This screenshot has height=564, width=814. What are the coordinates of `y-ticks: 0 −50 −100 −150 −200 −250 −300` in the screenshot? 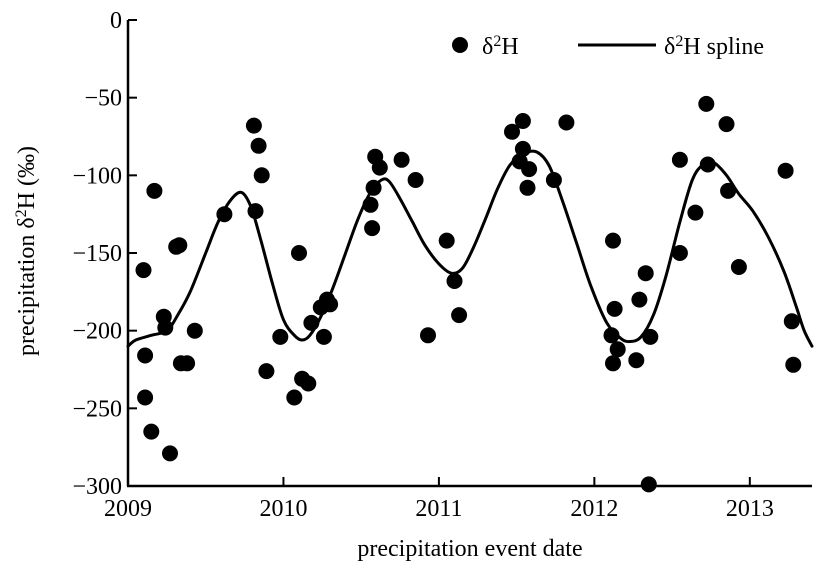 It's located at (104, 254).